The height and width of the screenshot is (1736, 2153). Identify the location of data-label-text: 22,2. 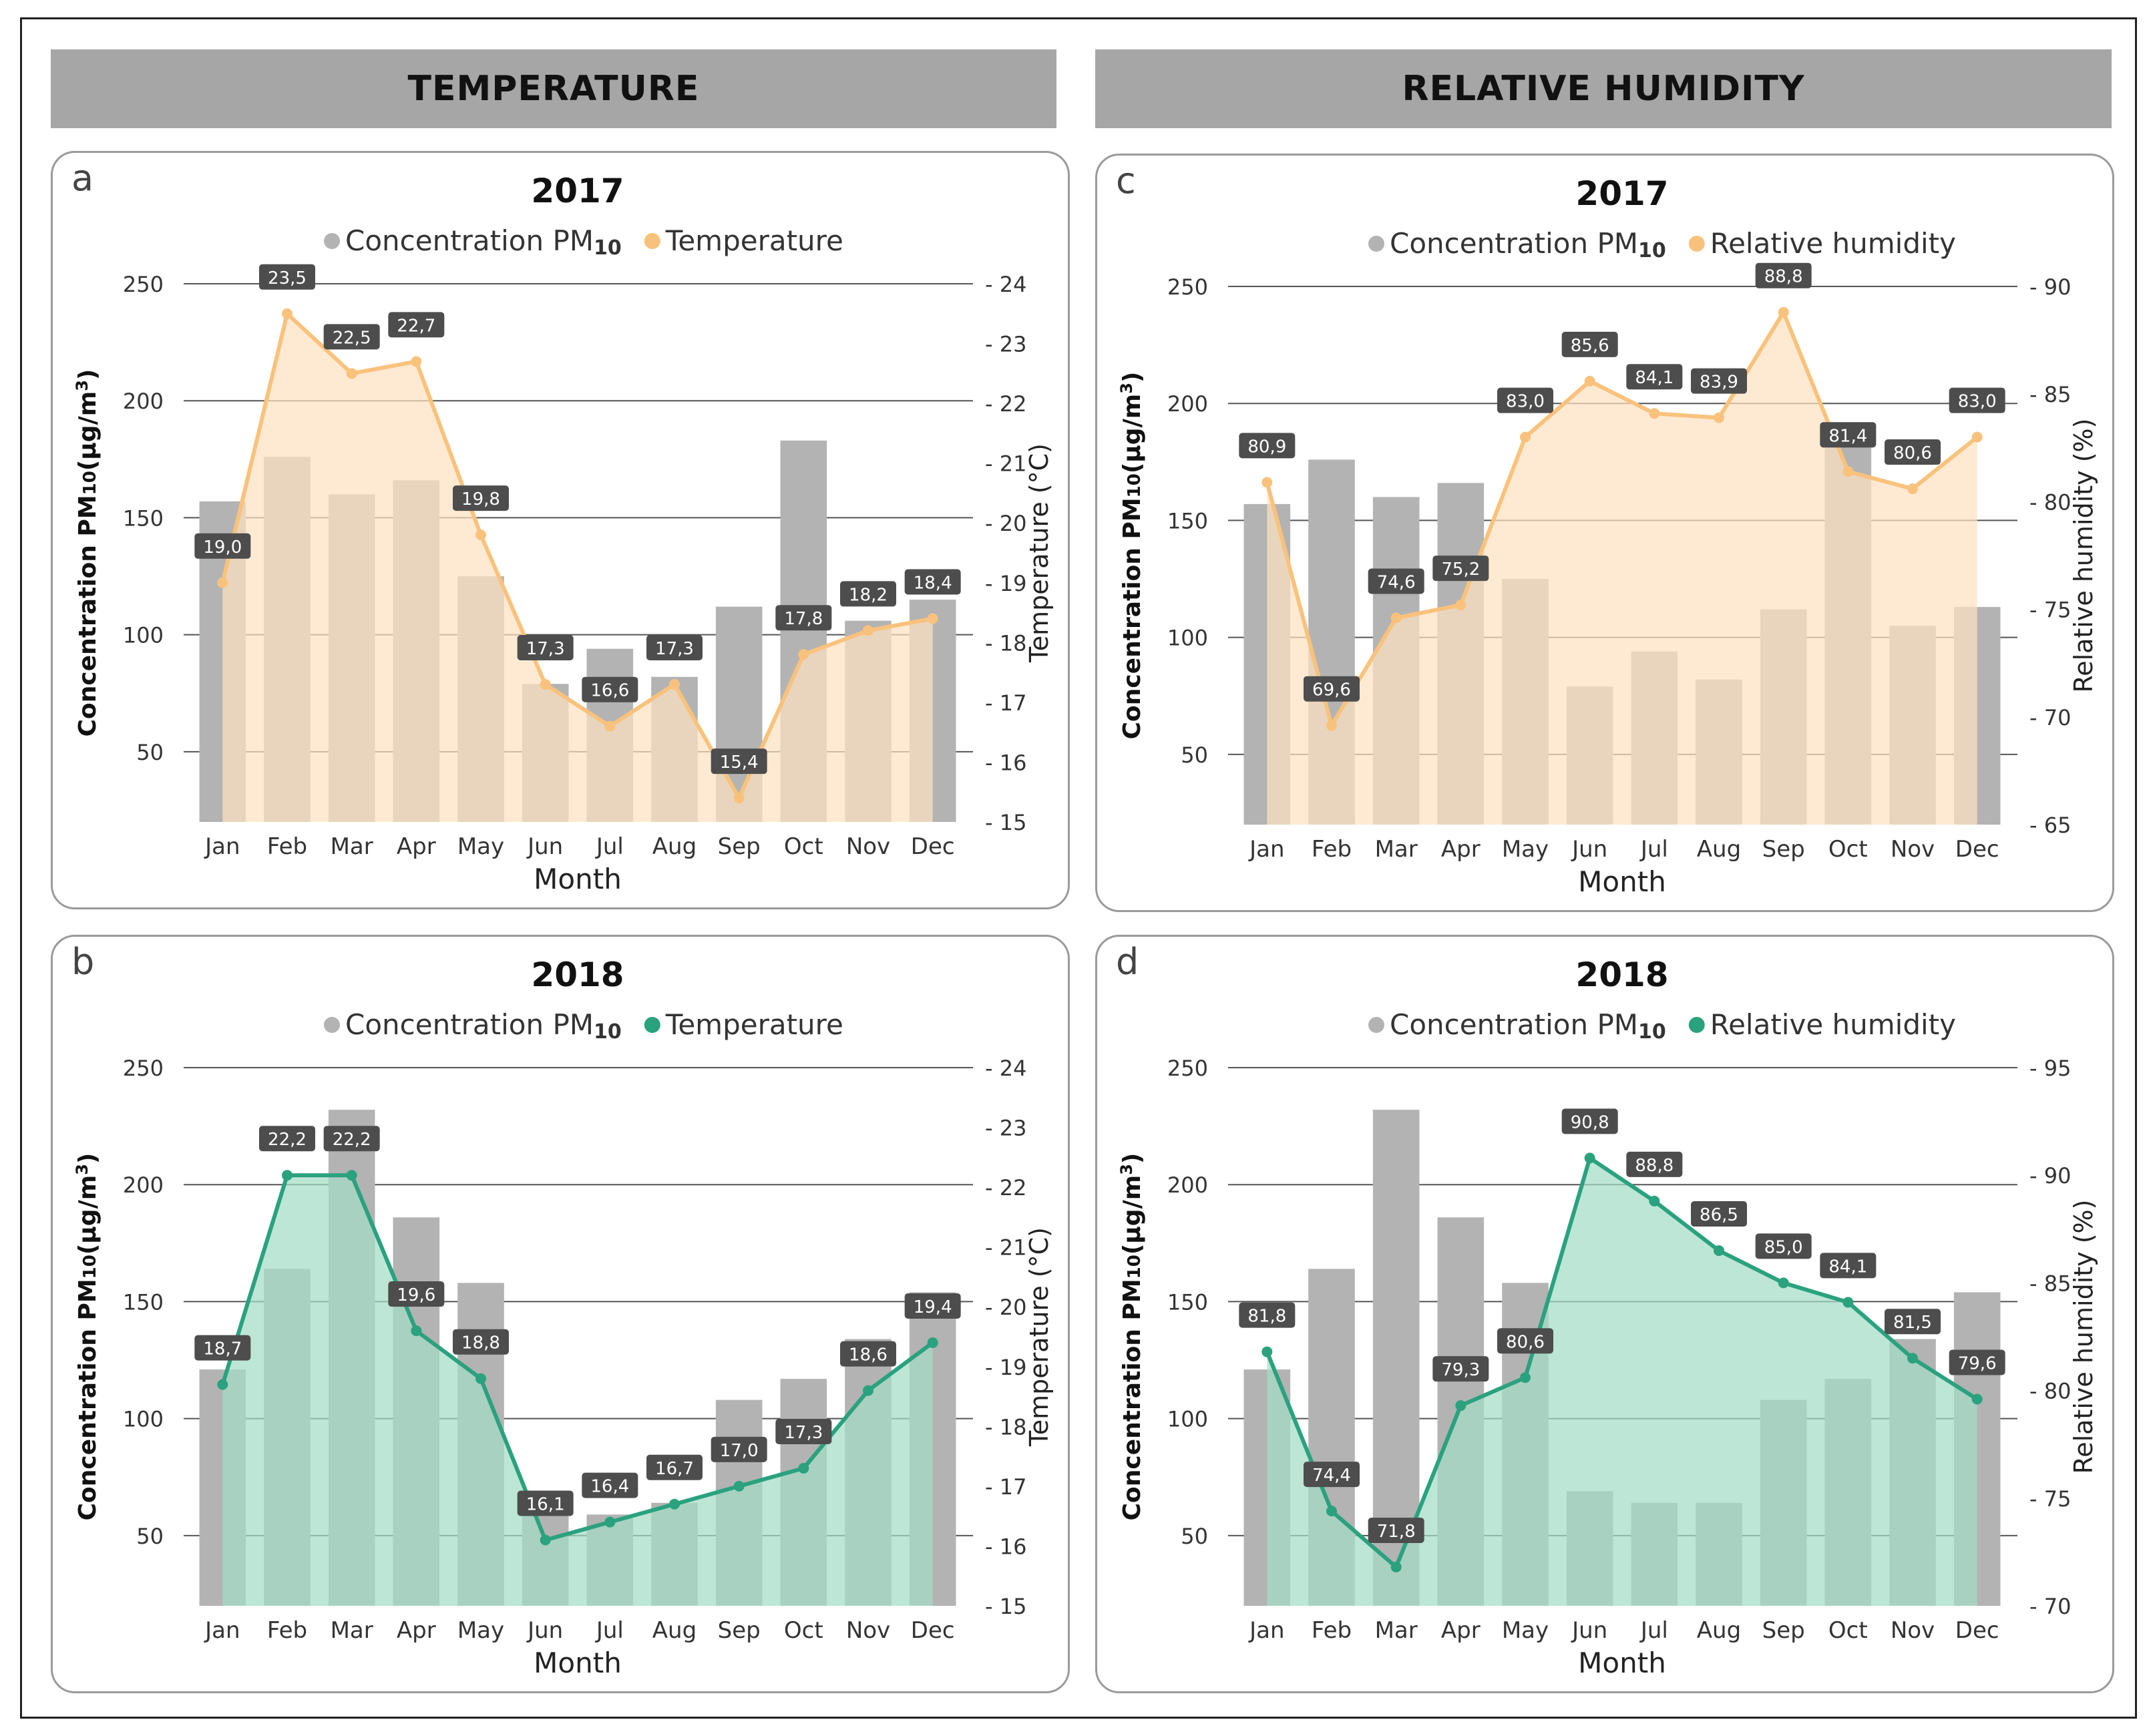
(287, 1140).